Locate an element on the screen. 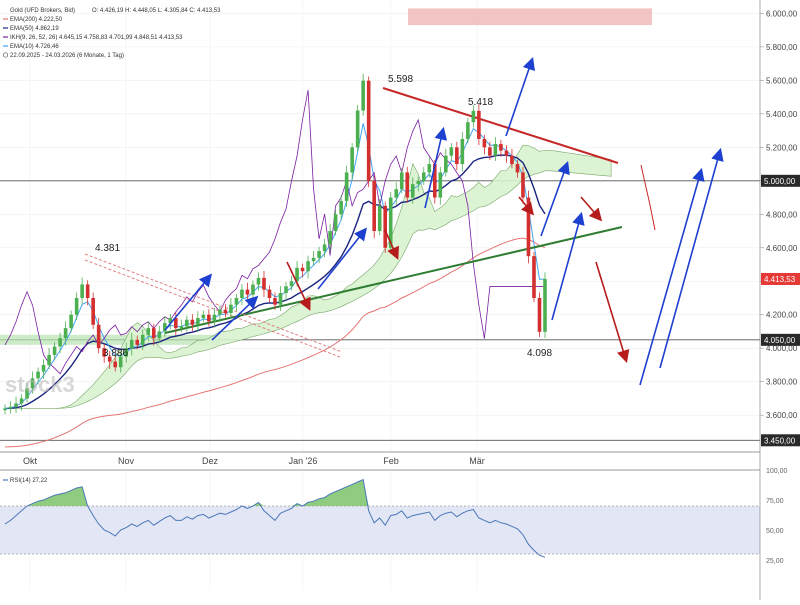  last-price-badge is located at coordinates (780, 278).